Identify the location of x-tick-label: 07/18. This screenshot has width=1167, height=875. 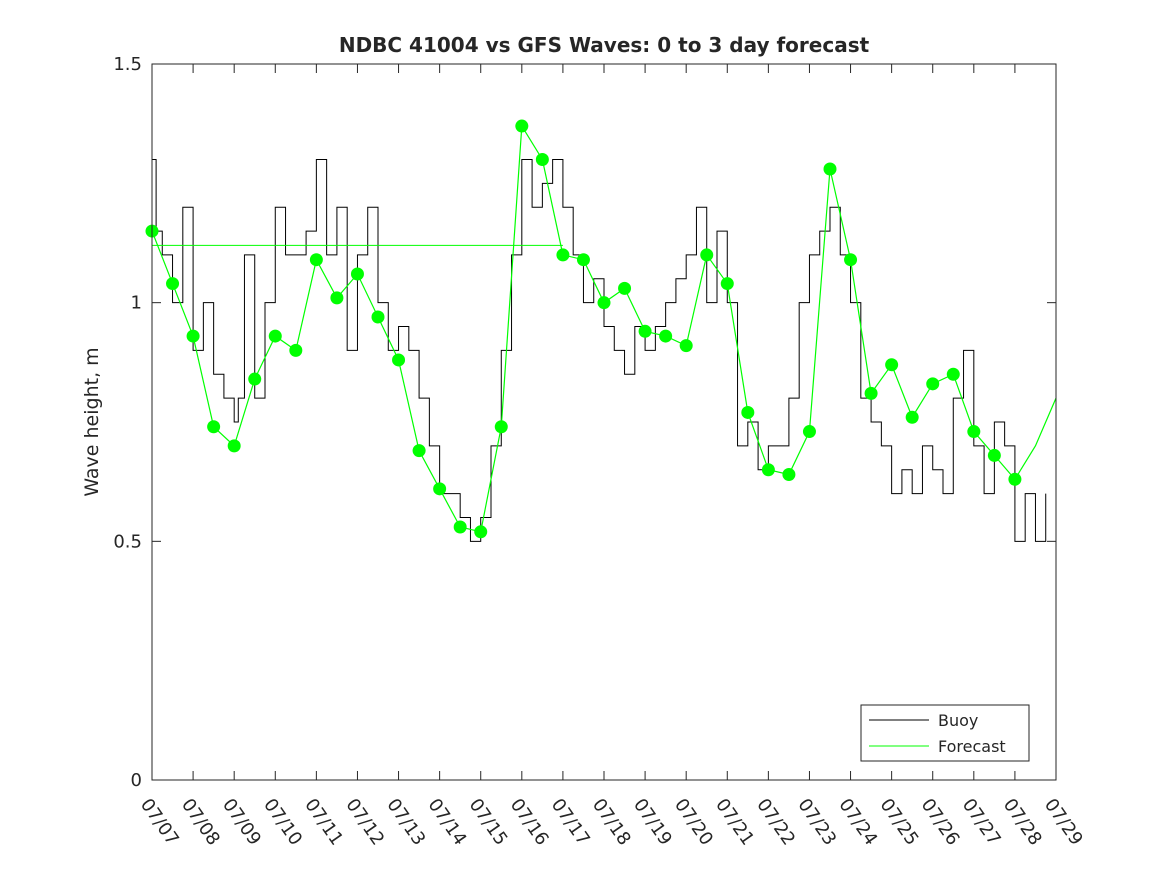
(611, 822).